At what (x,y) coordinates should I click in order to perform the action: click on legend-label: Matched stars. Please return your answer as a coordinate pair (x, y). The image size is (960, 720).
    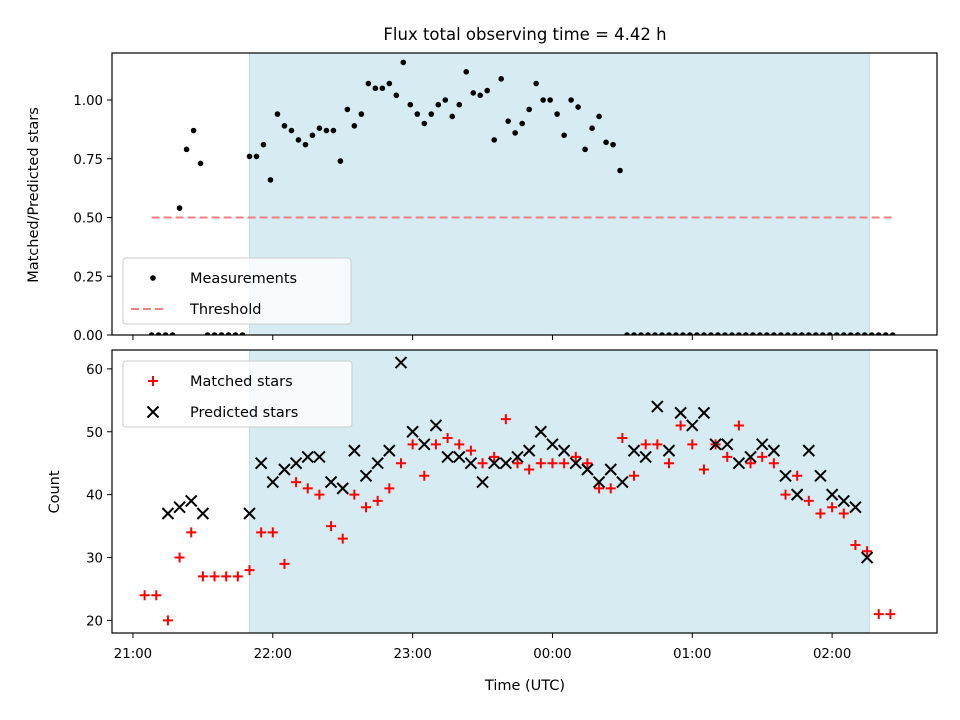
    Looking at the image, I should click on (241, 382).